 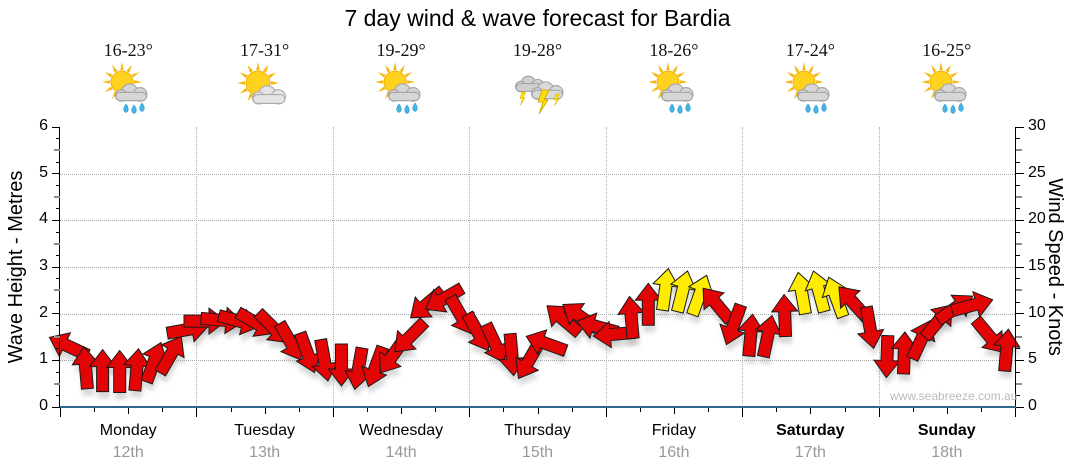 What do you see at coordinates (401, 430) in the screenshot?
I see `day-label-wednesday: Wednesday` at bounding box center [401, 430].